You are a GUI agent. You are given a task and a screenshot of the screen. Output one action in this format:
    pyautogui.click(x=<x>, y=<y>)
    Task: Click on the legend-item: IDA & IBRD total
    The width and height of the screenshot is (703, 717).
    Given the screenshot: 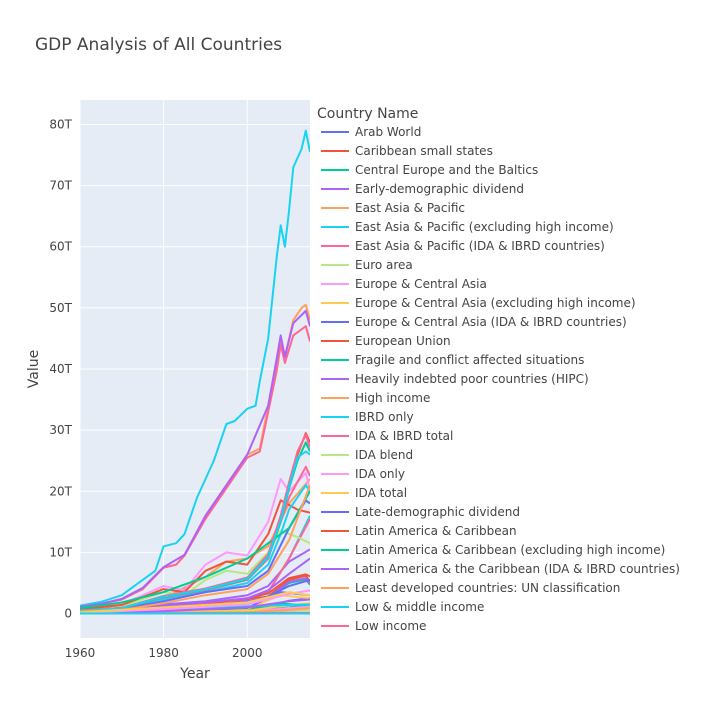 What is the action you would take?
    pyautogui.click(x=387, y=436)
    